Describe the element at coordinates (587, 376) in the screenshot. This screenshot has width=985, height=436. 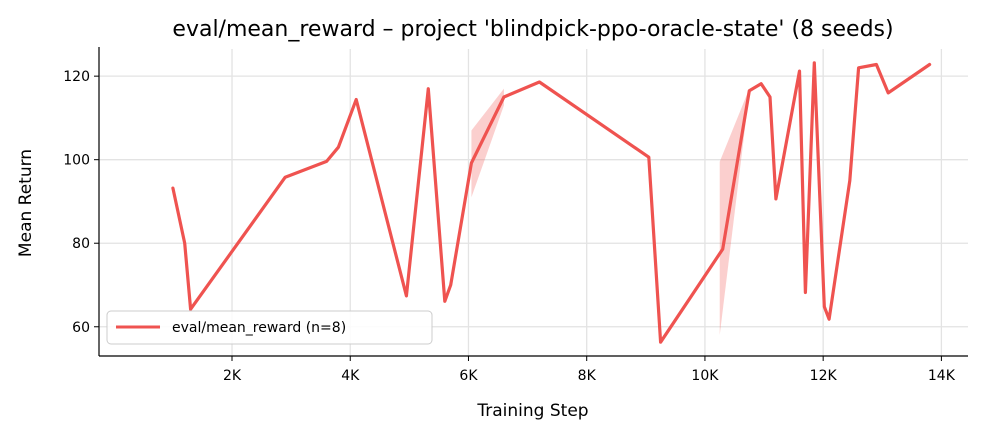
I see `x-tick-label: 8K` at that location.